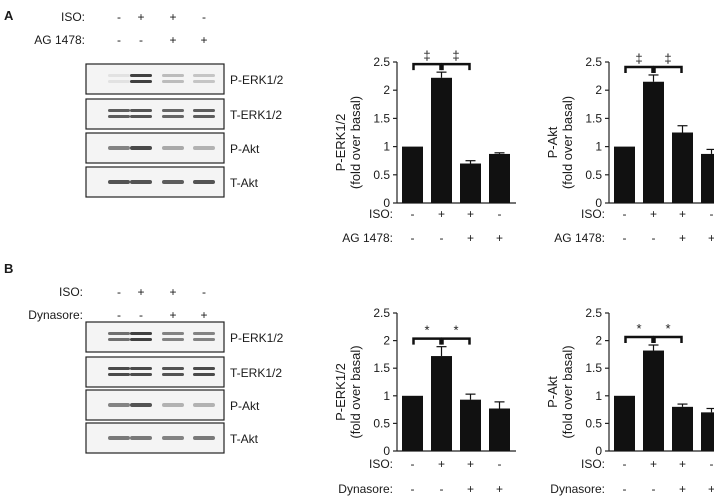 The image size is (714, 501). What do you see at coordinates (367, 238) in the screenshot?
I see `treatment-label: AG 1478:` at bounding box center [367, 238].